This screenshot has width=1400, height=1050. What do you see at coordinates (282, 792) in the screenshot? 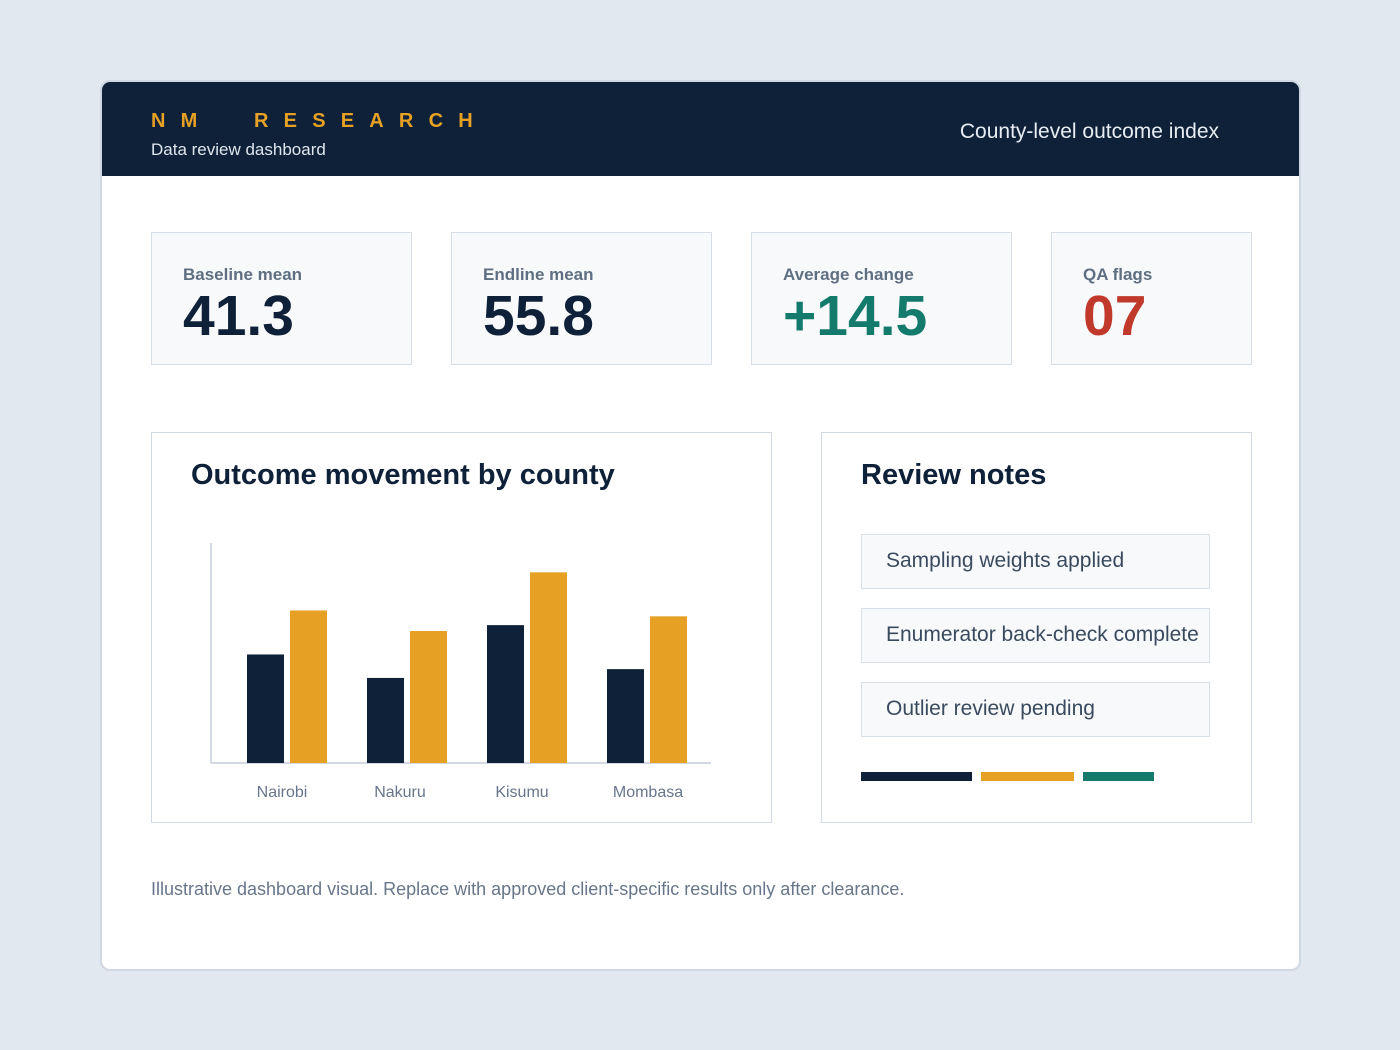
I see `x-tick-label: Nairobi` at bounding box center [282, 792].